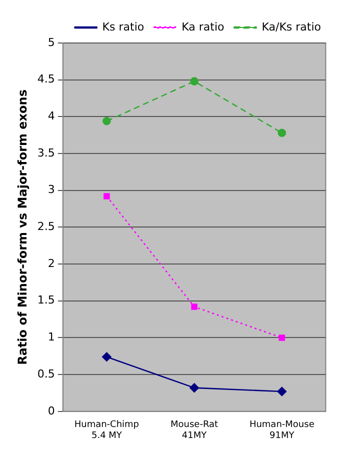  Describe the element at coordinates (51, 411) in the screenshot. I see `y-tick-label: 0` at that location.